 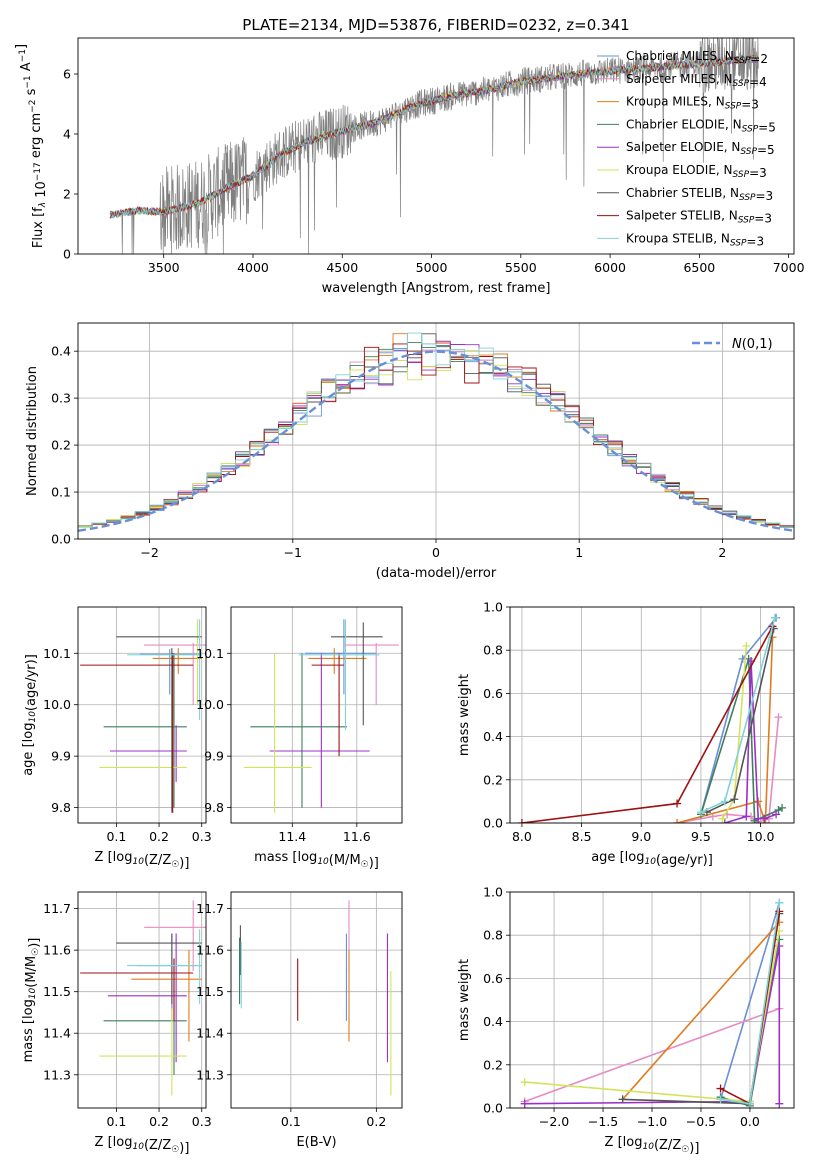 I want to click on x-tick-label: 5500, so click(x=521, y=267).